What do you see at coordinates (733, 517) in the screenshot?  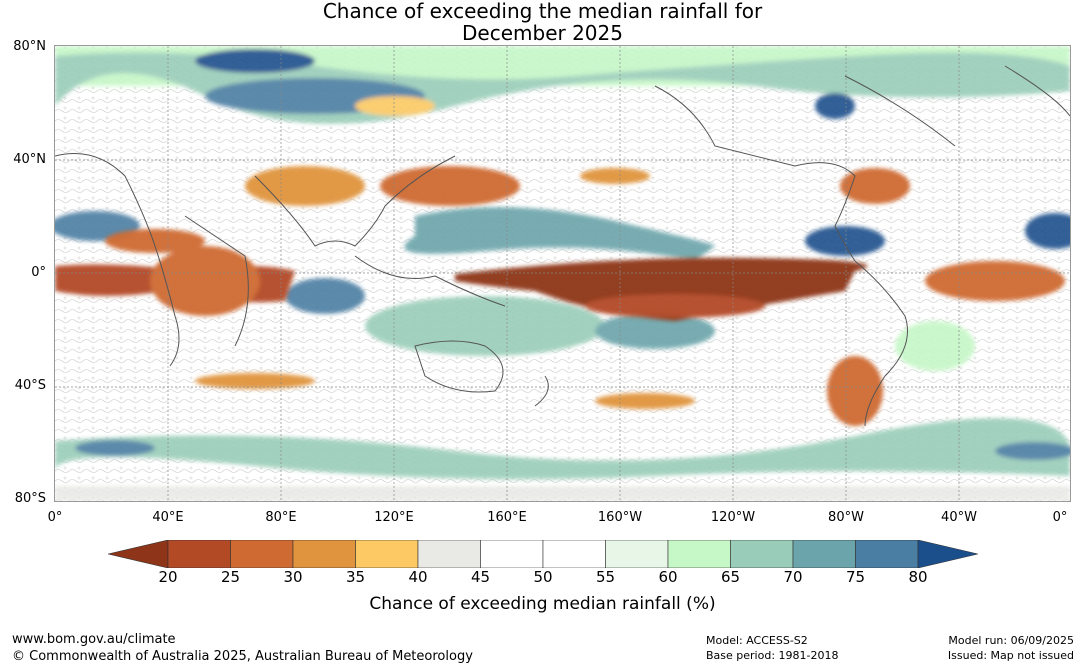 I see `lon-label-120w: 120°W` at bounding box center [733, 517].